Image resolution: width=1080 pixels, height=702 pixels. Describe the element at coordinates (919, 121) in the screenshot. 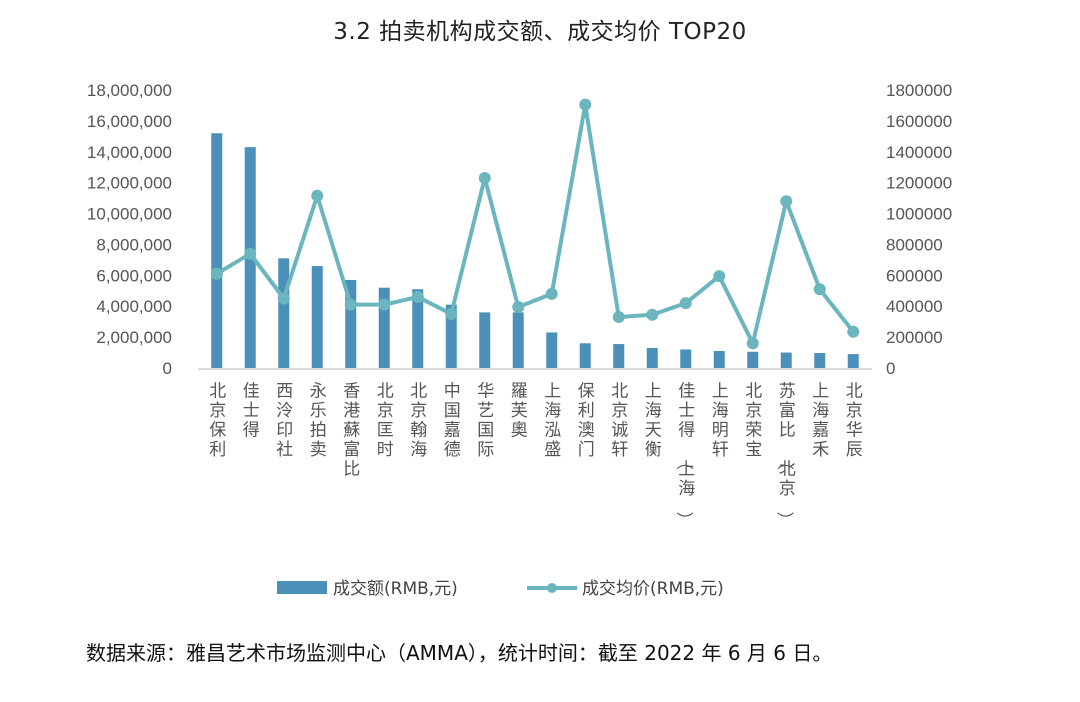

I see `right-tick-label: 1600000` at that location.